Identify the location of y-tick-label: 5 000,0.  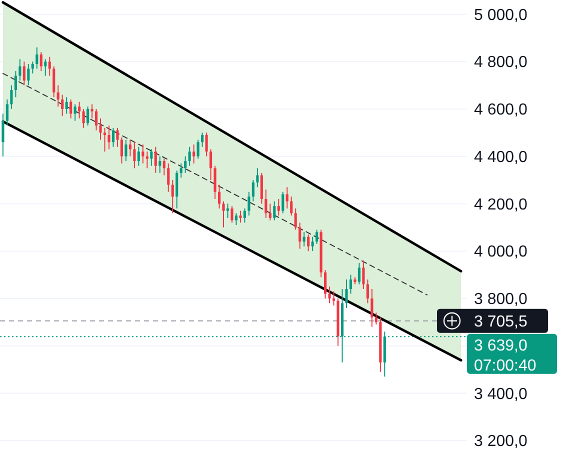
(501, 15).